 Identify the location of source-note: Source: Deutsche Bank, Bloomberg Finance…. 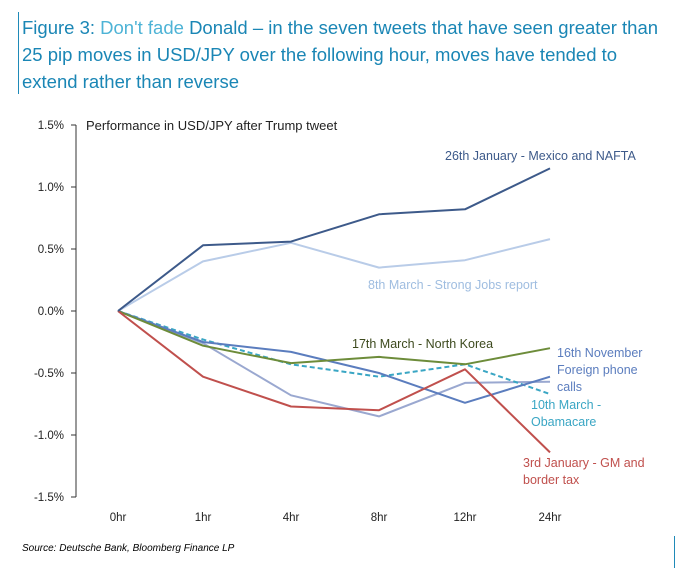
(128, 548).